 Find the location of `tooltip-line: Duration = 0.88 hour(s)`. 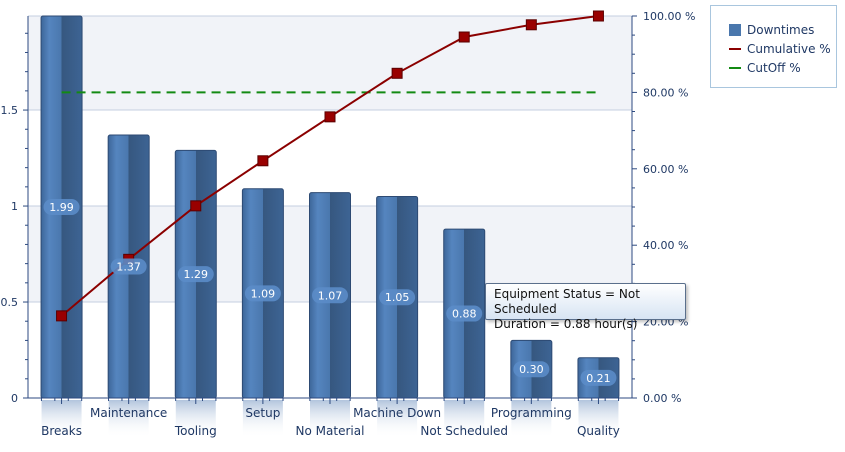

tooltip-line: Duration = 0.88 hour(s) is located at coordinates (566, 324).